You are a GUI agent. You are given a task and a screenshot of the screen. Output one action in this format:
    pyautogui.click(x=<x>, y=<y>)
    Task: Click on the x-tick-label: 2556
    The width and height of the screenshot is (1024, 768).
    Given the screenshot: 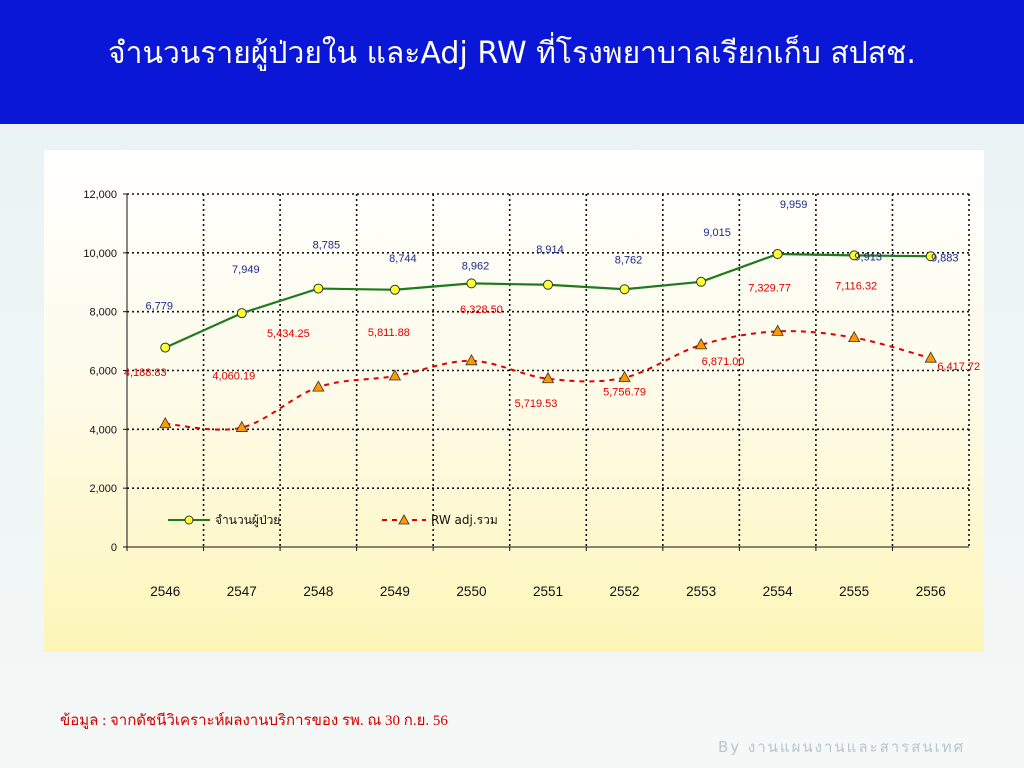 What is the action you would take?
    pyautogui.click(x=931, y=591)
    